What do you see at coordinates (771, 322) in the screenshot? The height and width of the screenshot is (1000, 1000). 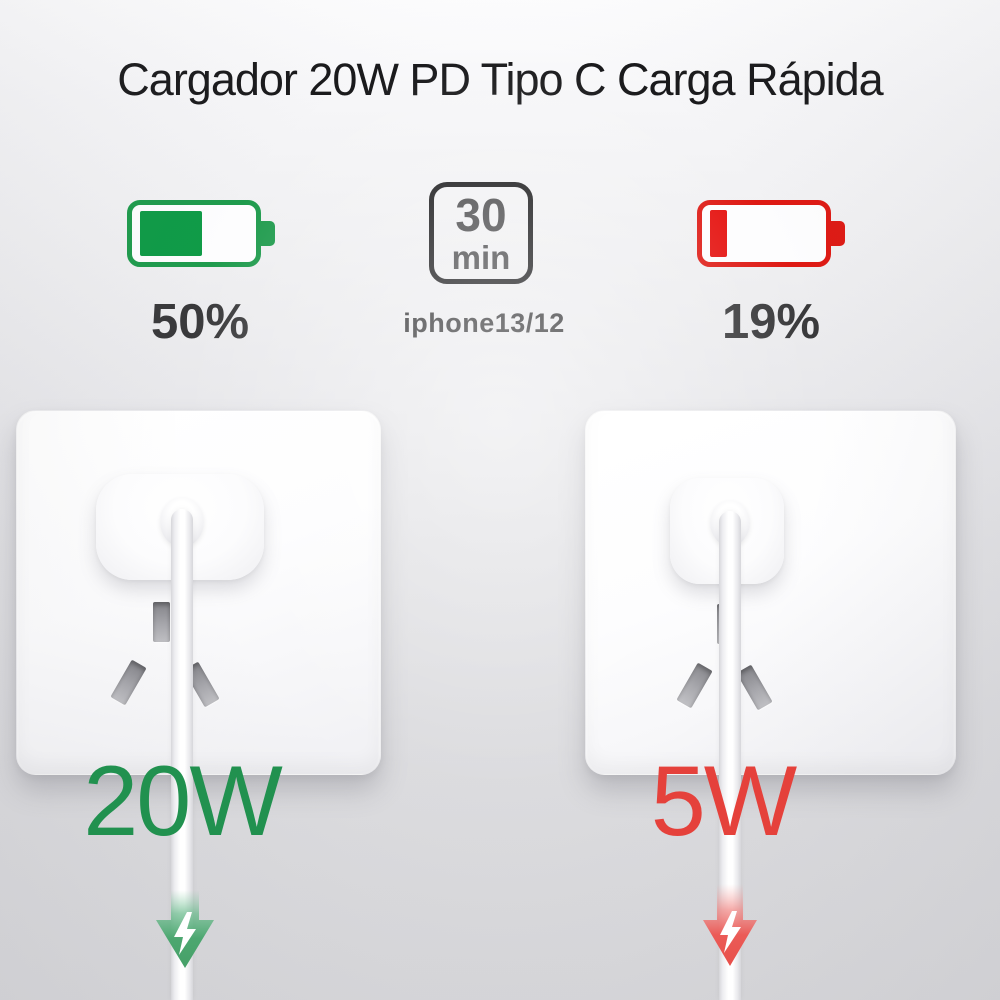 I see `low-percent-label: 19%` at bounding box center [771, 322].